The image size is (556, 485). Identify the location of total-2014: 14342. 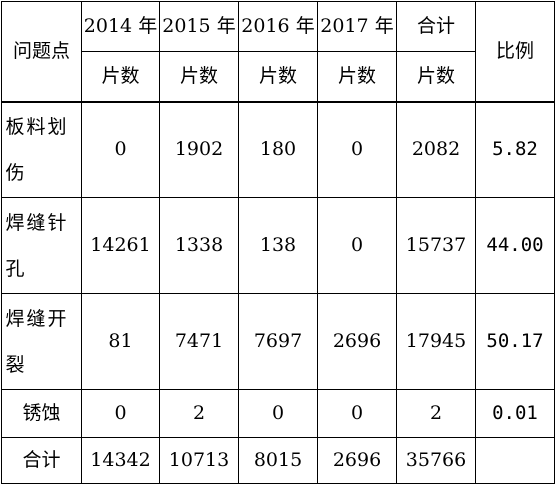
(120, 460).